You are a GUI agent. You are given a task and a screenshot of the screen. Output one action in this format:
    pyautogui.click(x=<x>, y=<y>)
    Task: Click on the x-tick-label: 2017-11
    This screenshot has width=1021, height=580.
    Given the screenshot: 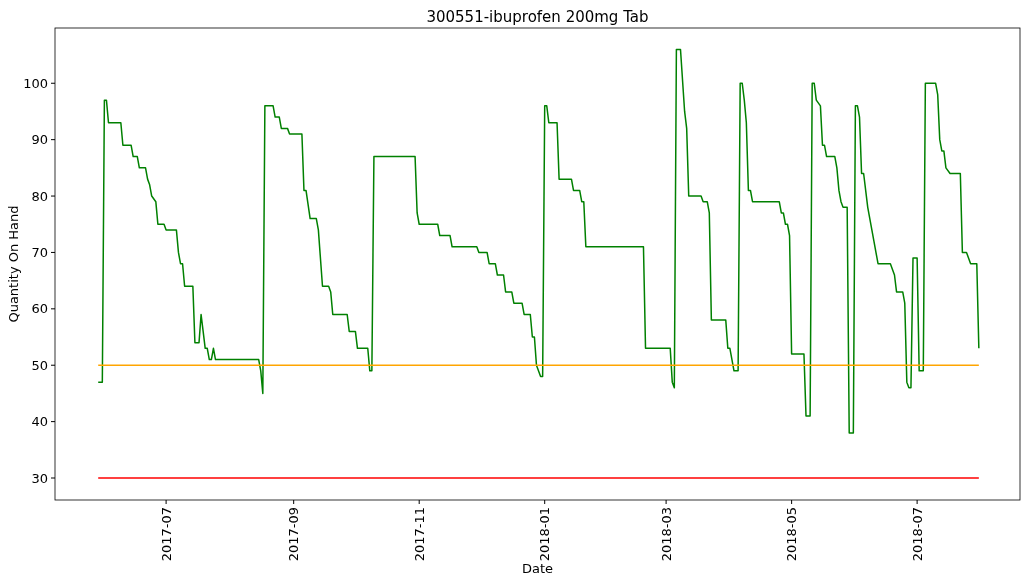 What is the action you would take?
    pyautogui.click(x=419, y=534)
    